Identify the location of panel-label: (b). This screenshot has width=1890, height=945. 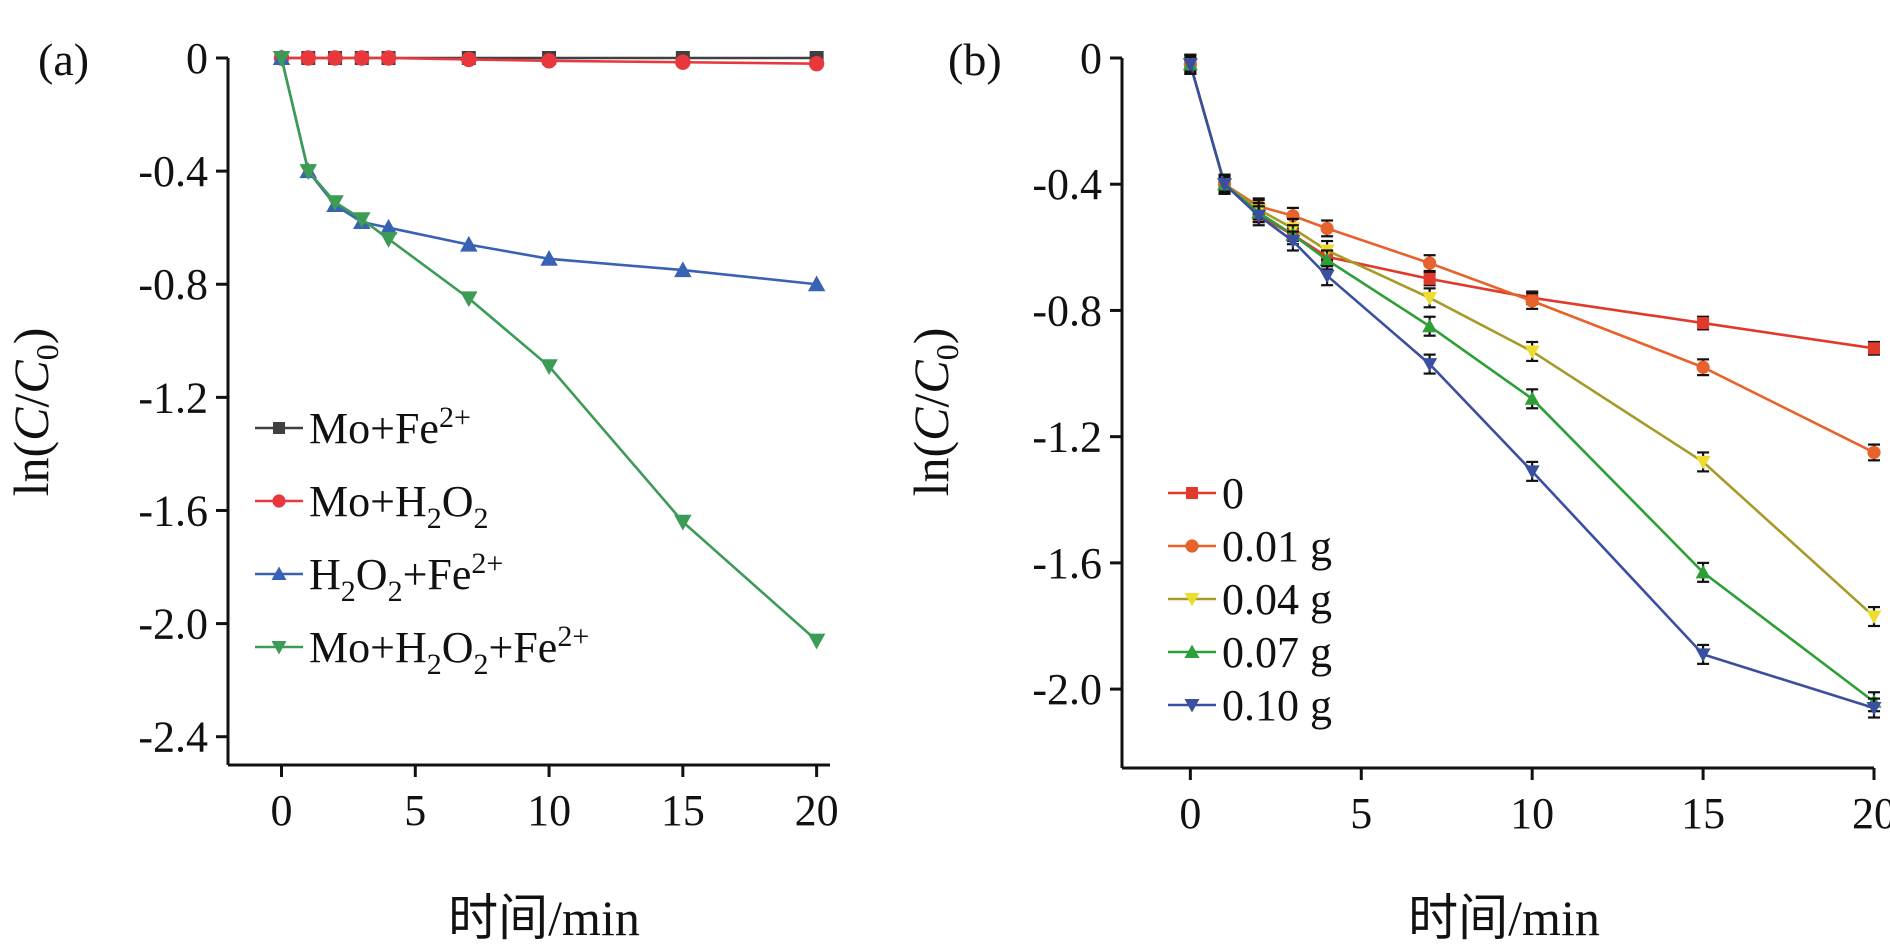
(975, 59).